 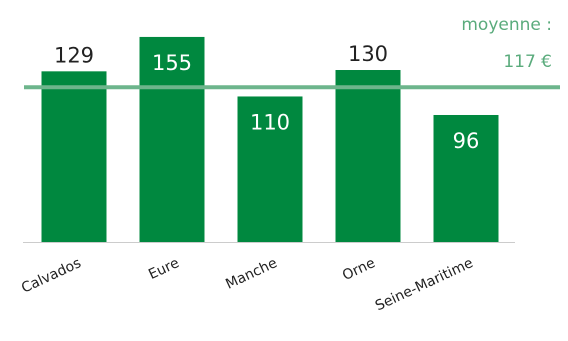 What do you see at coordinates (251, 274) in the screenshot?
I see `category-label-manche: Manche` at bounding box center [251, 274].